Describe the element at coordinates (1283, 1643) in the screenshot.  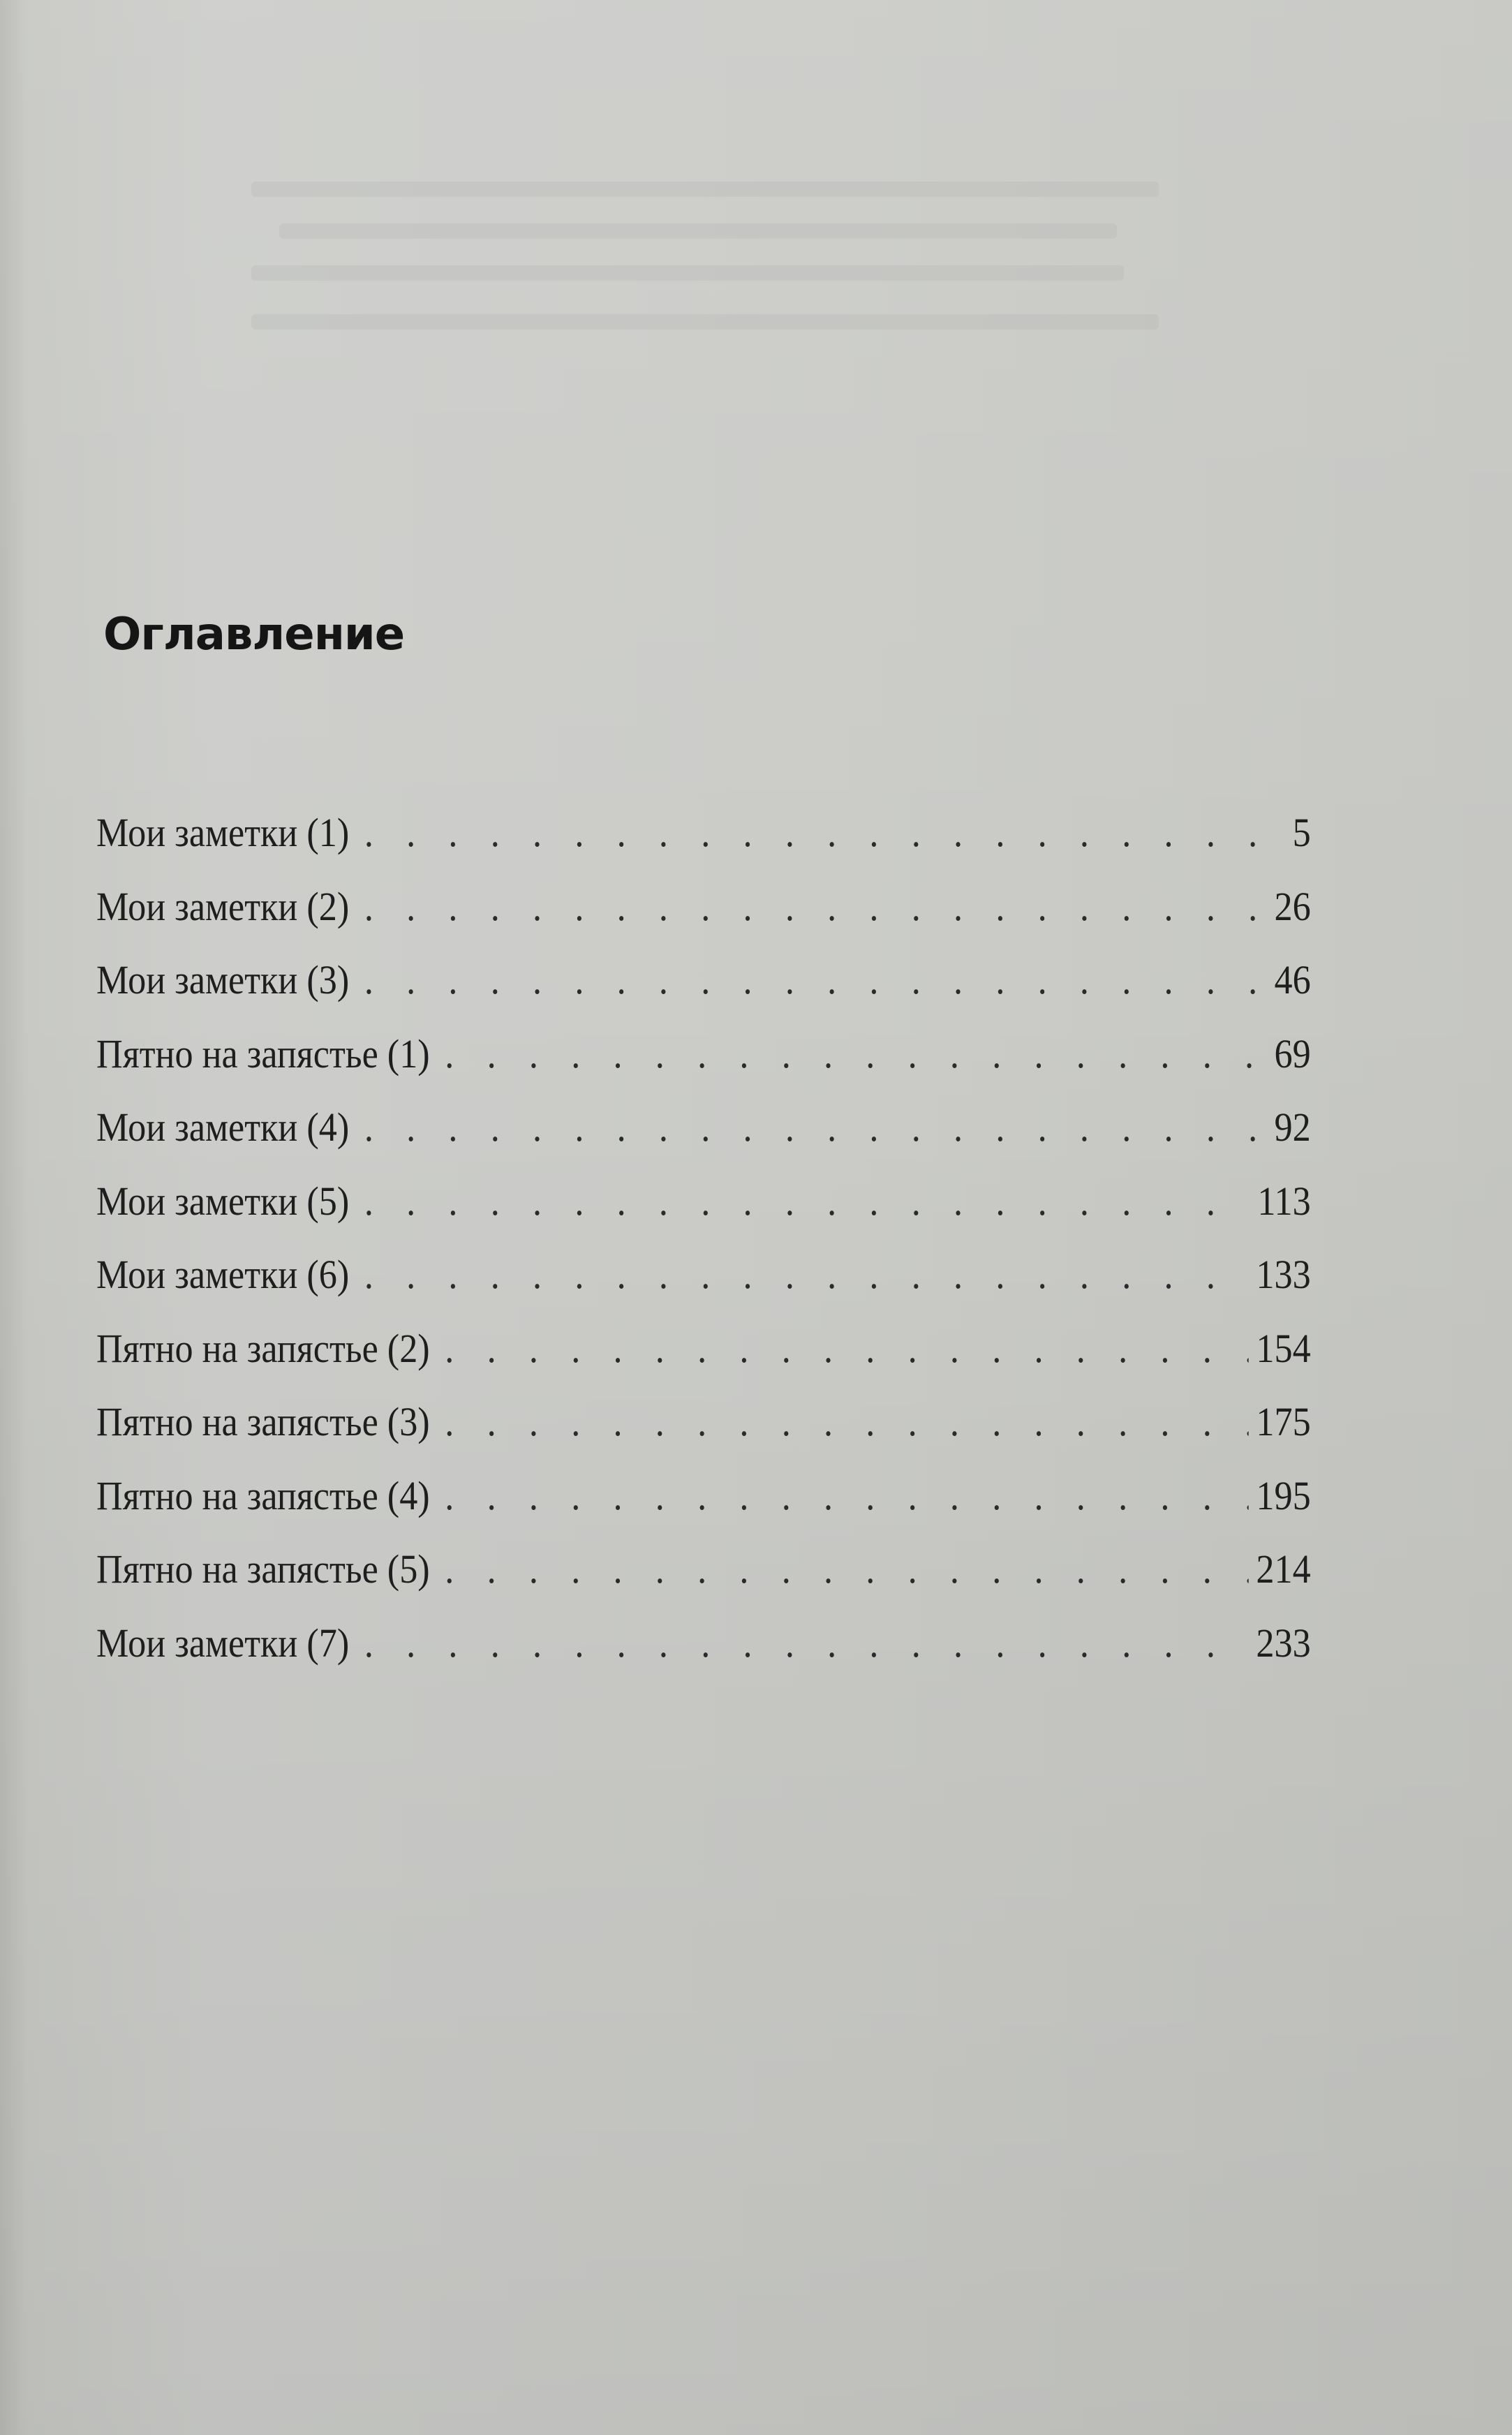
I see `toc-entry-page: 233` at that location.